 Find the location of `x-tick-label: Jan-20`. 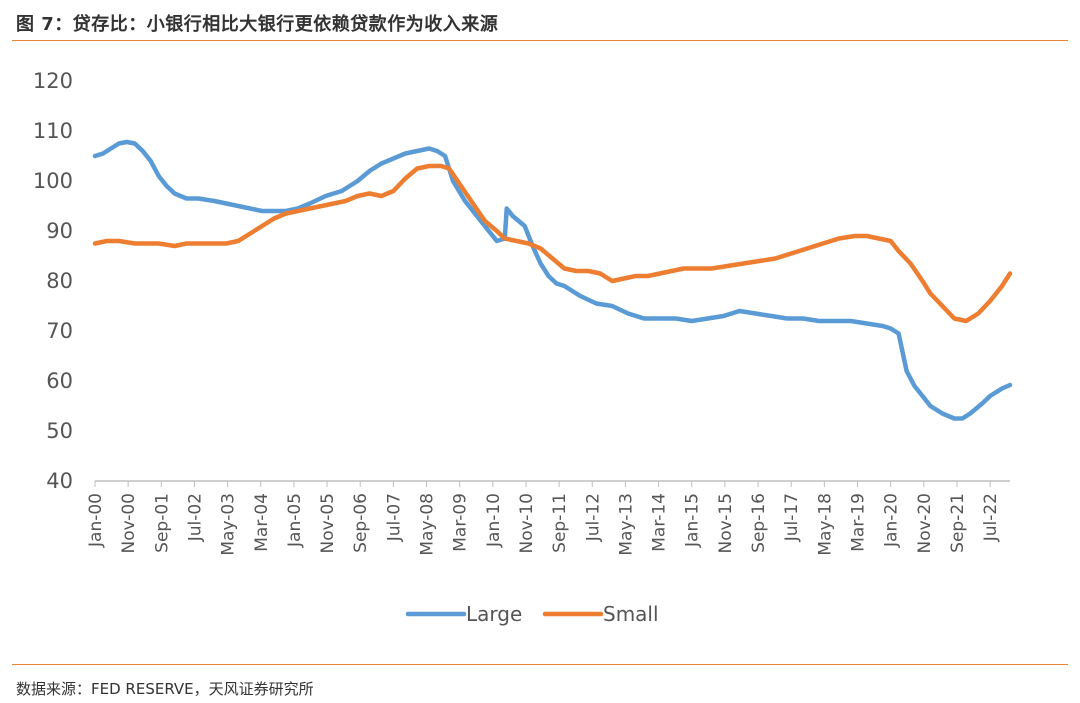

x-tick-label: Jan-20 is located at coordinates (892, 520).